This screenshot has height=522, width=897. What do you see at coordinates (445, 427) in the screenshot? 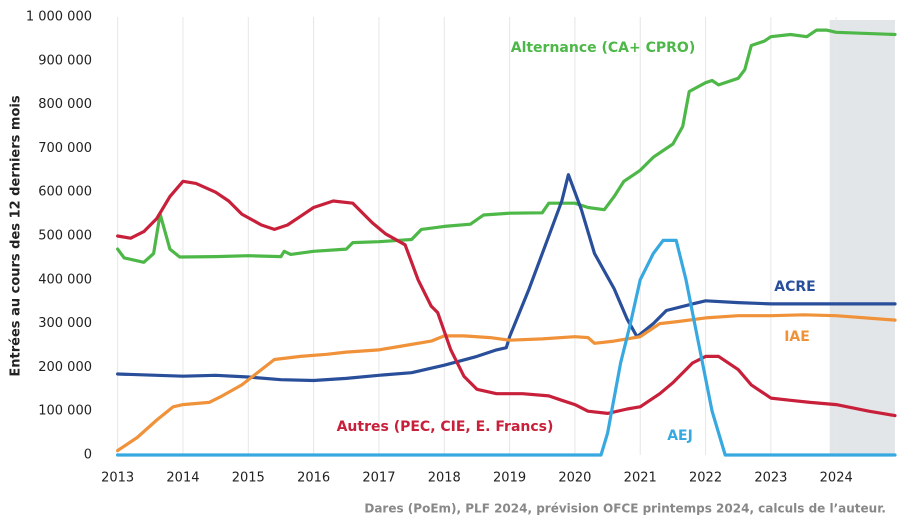
I see `series-label: Autres (PEC, CIE, E. Francs)` at bounding box center [445, 427].